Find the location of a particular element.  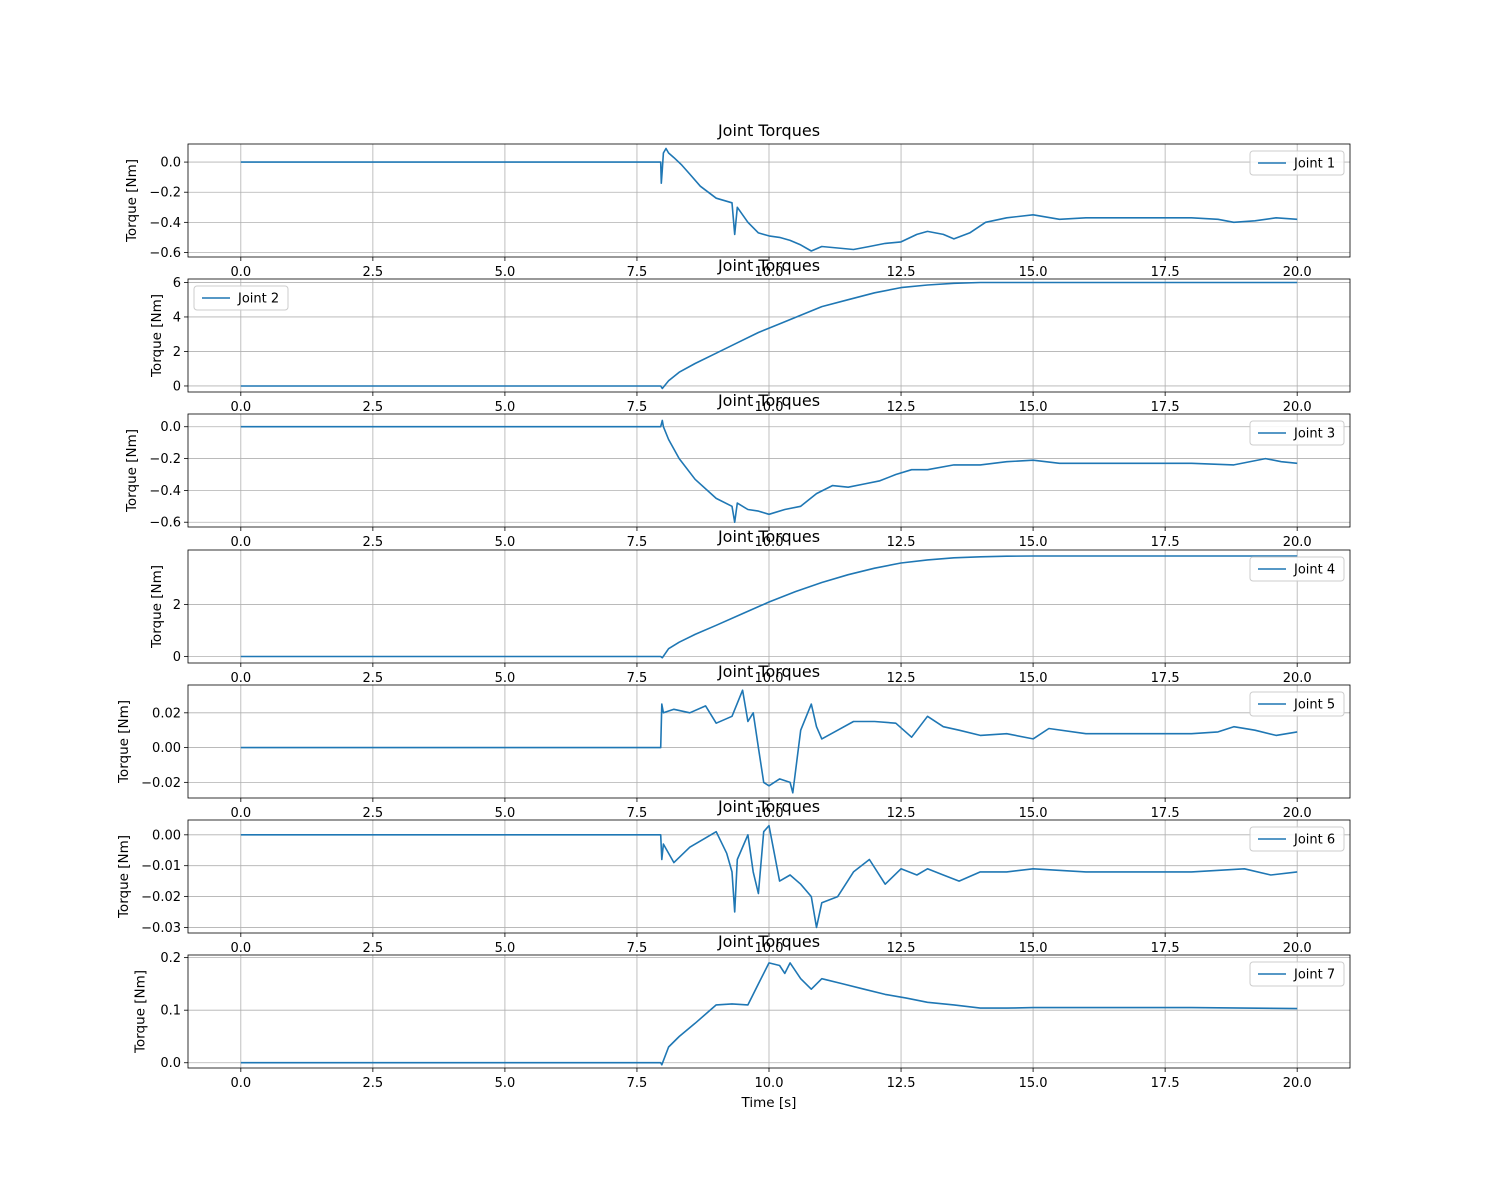

y-tick-label: 6 is located at coordinates (177, 283).